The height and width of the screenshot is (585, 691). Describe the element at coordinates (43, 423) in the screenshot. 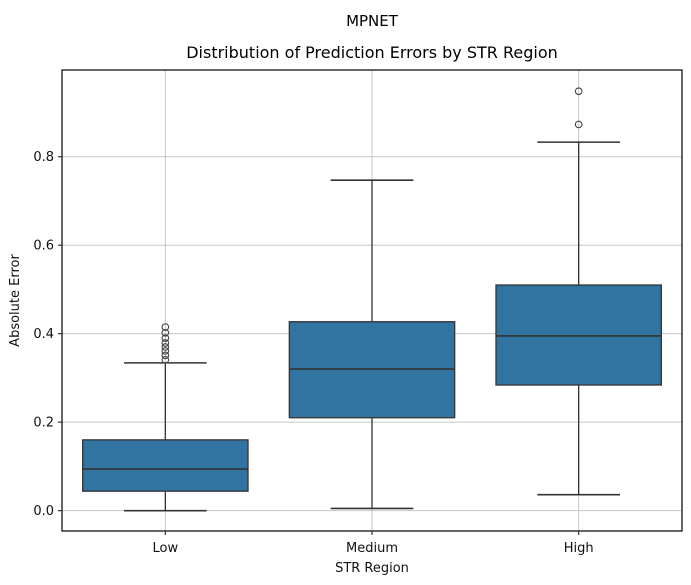

I see `y-tick-label: 0.2` at that location.